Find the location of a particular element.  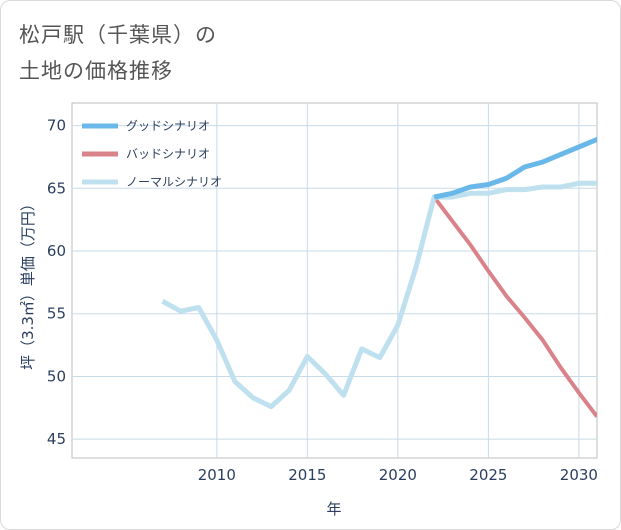

x-axis-title: 年 is located at coordinates (333, 509).